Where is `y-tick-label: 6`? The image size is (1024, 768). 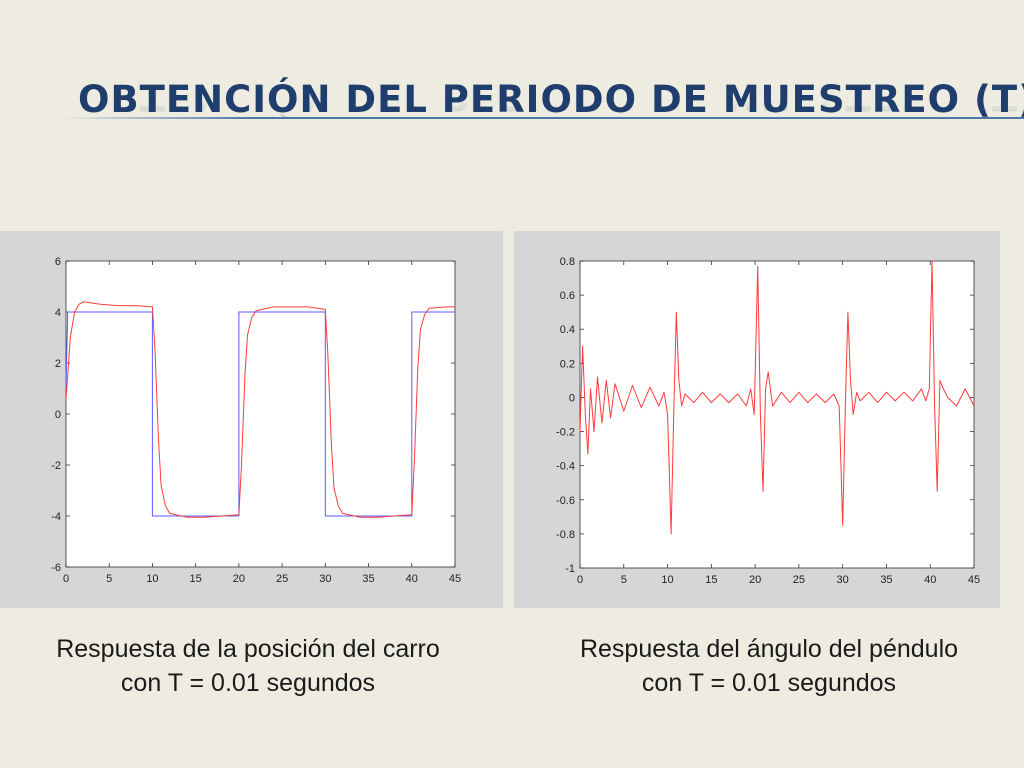 y-tick-label: 6 is located at coordinates (58, 262).